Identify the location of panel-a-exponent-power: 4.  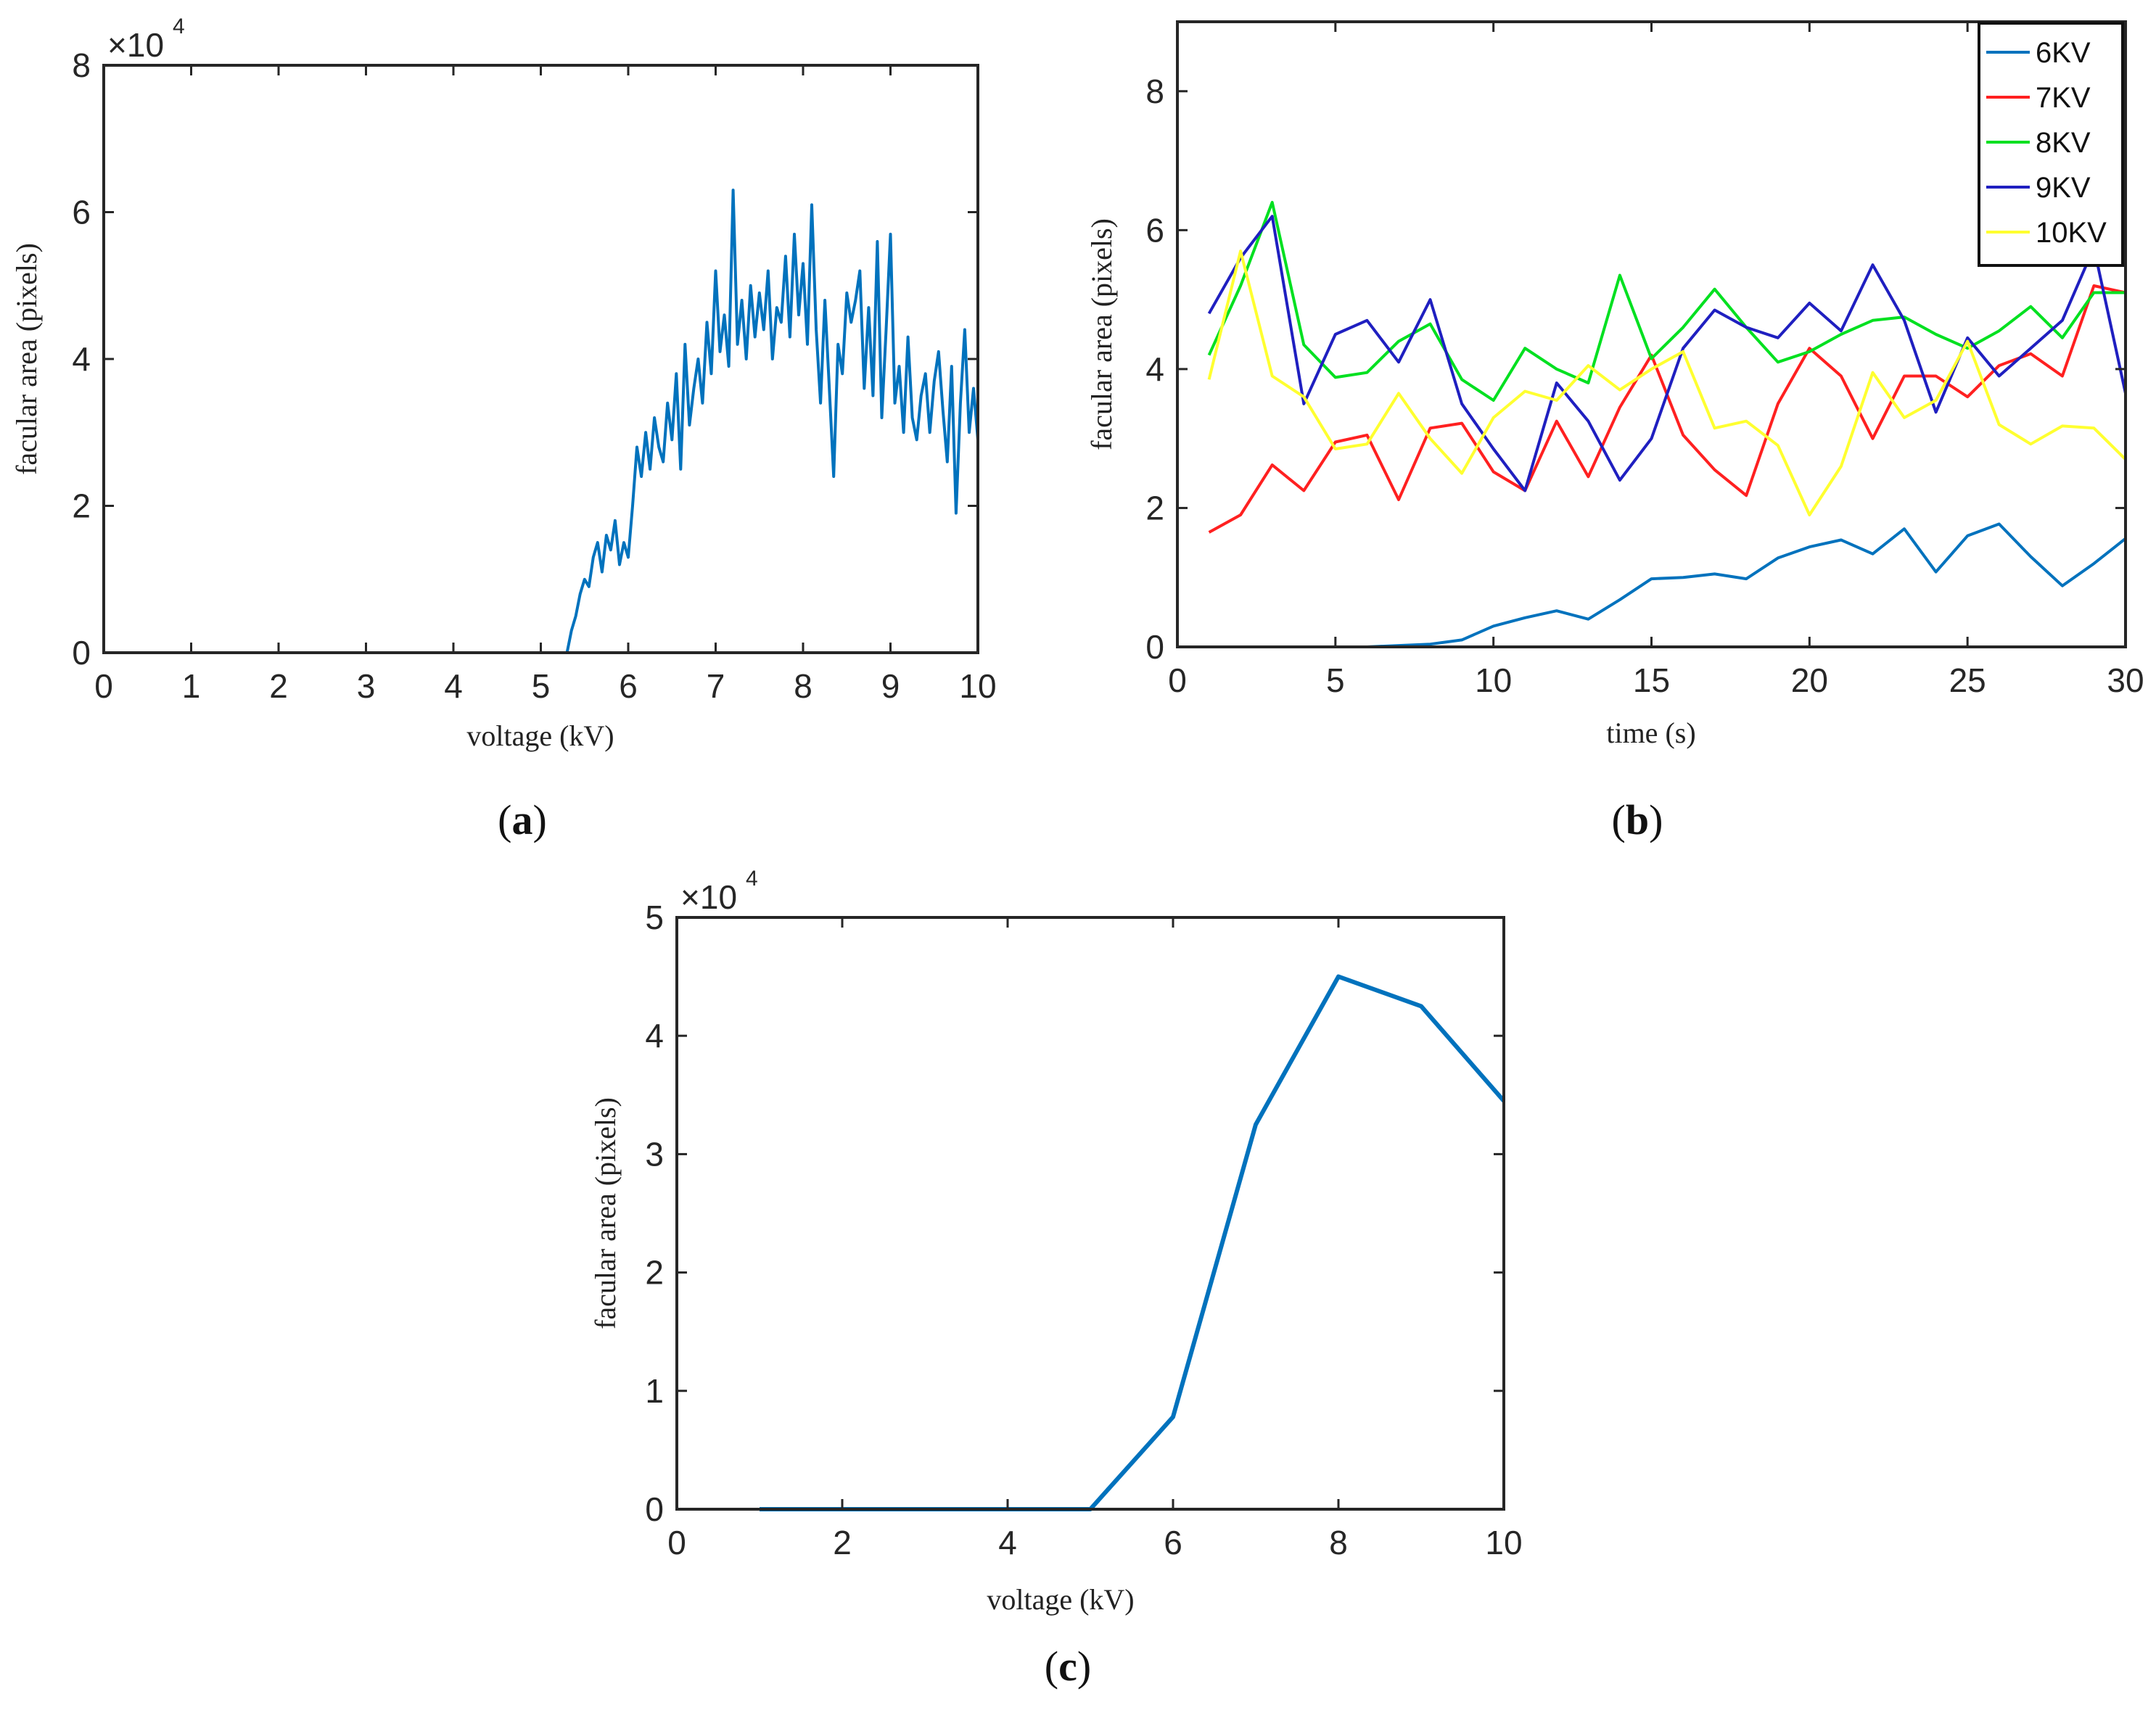
(179, 27).